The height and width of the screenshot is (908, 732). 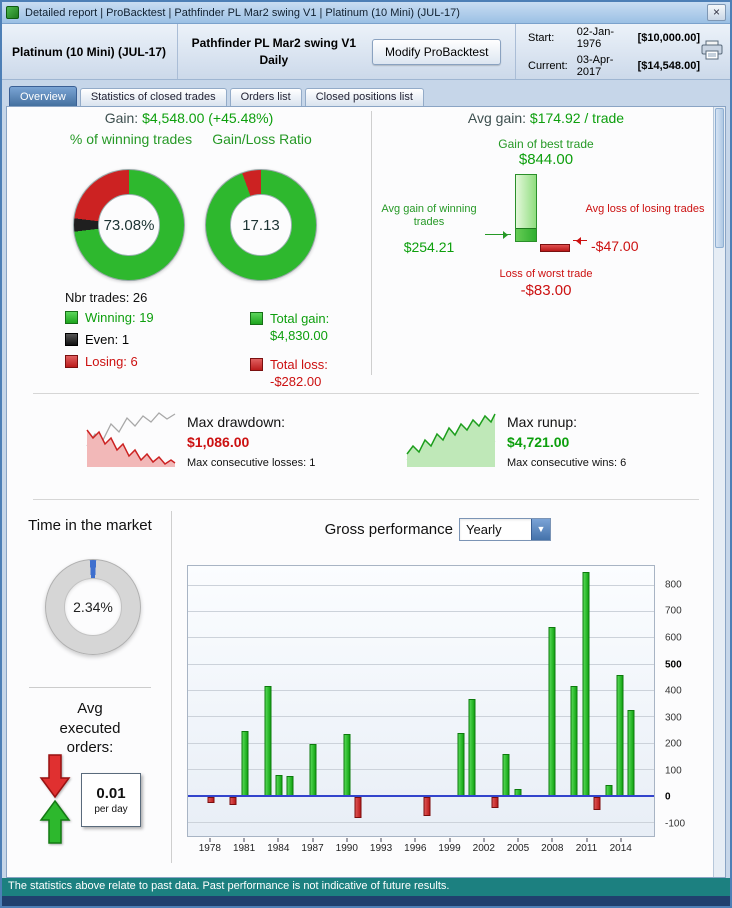 What do you see at coordinates (364, 97) in the screenshot?
I see `tab-closed-positions: Closed positions list` at bounding box center [364, 97].